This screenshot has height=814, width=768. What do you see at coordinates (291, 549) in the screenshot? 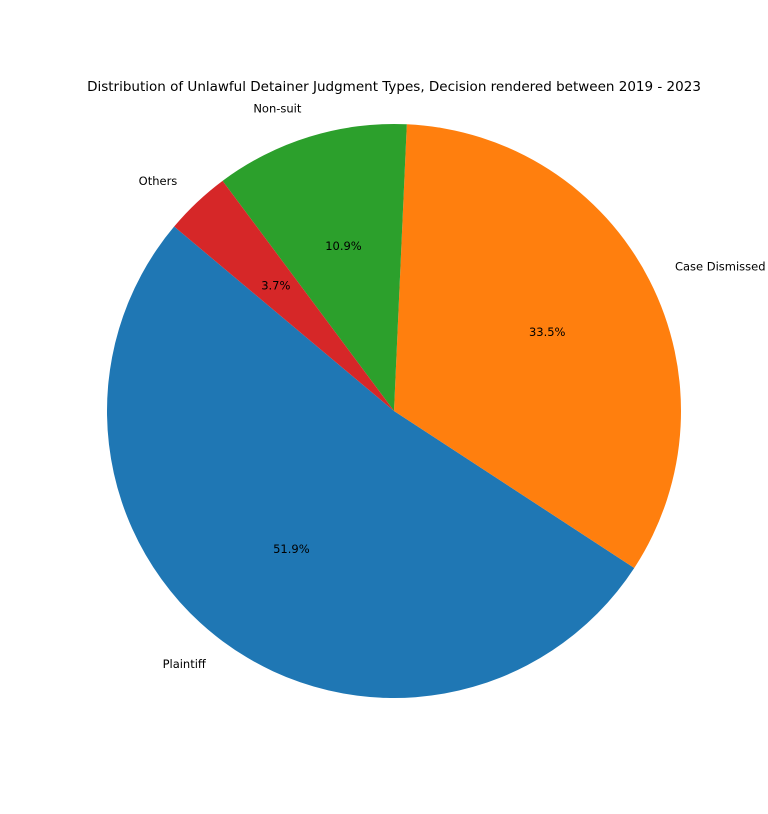
I see `pct-label-plaintiff: 51.9%` at bounding box center [291, 549].